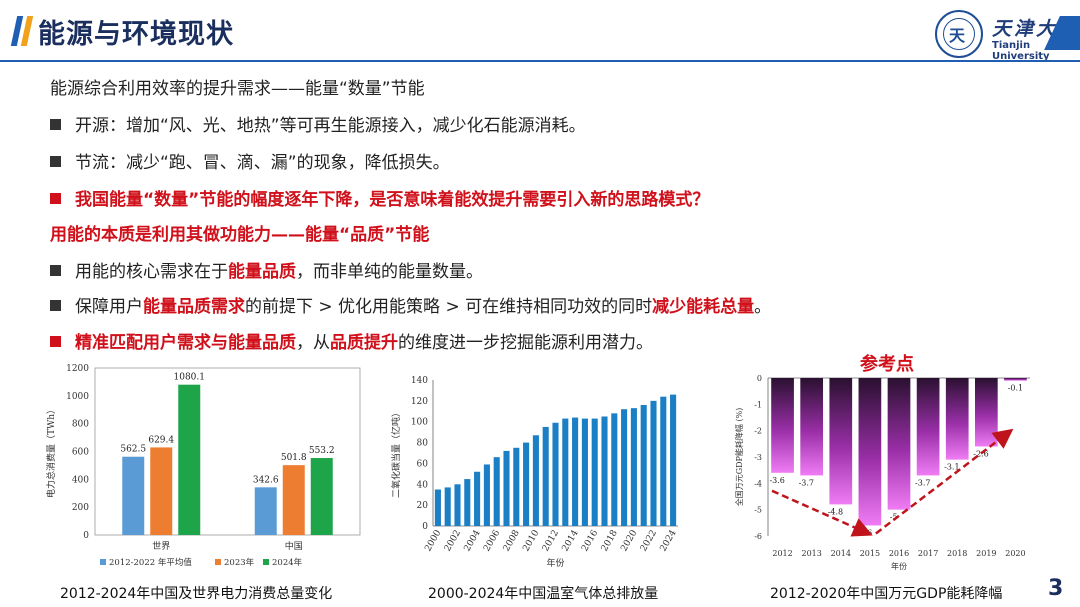 Image resolution: width=1080 pixels, height=607 pixels. I want to click on legend-label: 2023年, so click(239, 562).